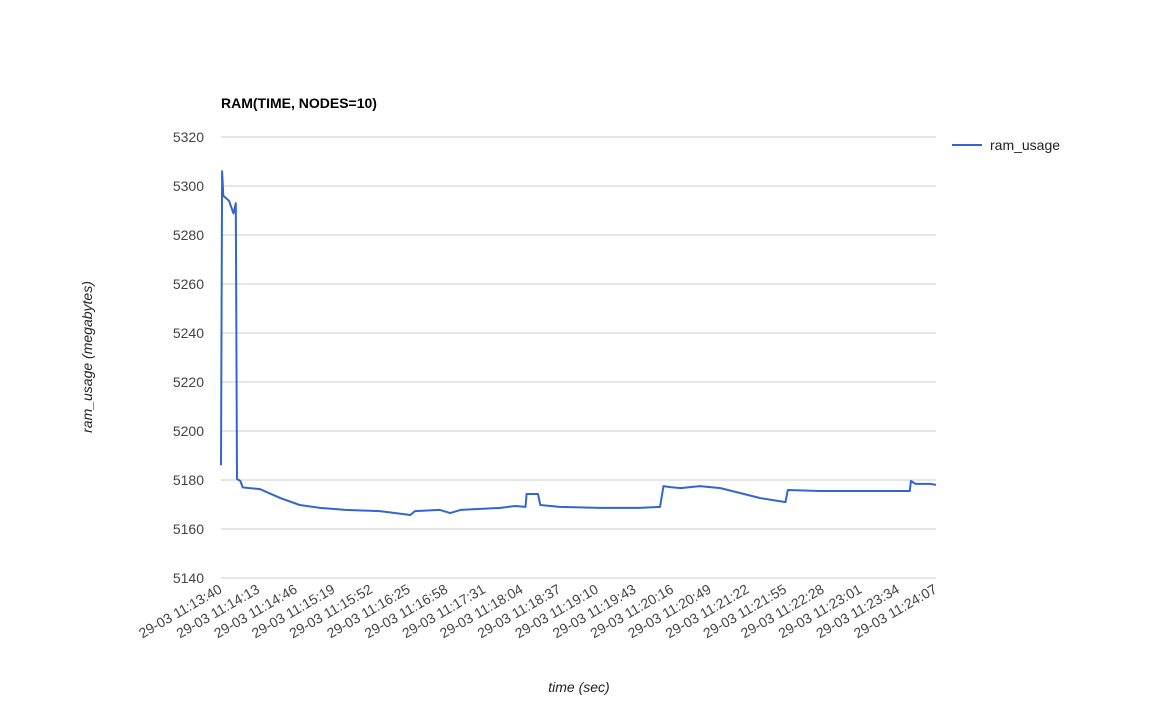 This screenshot has height=715, width=1157. I want to click on legend: ram_usage, so click(1006, 145).